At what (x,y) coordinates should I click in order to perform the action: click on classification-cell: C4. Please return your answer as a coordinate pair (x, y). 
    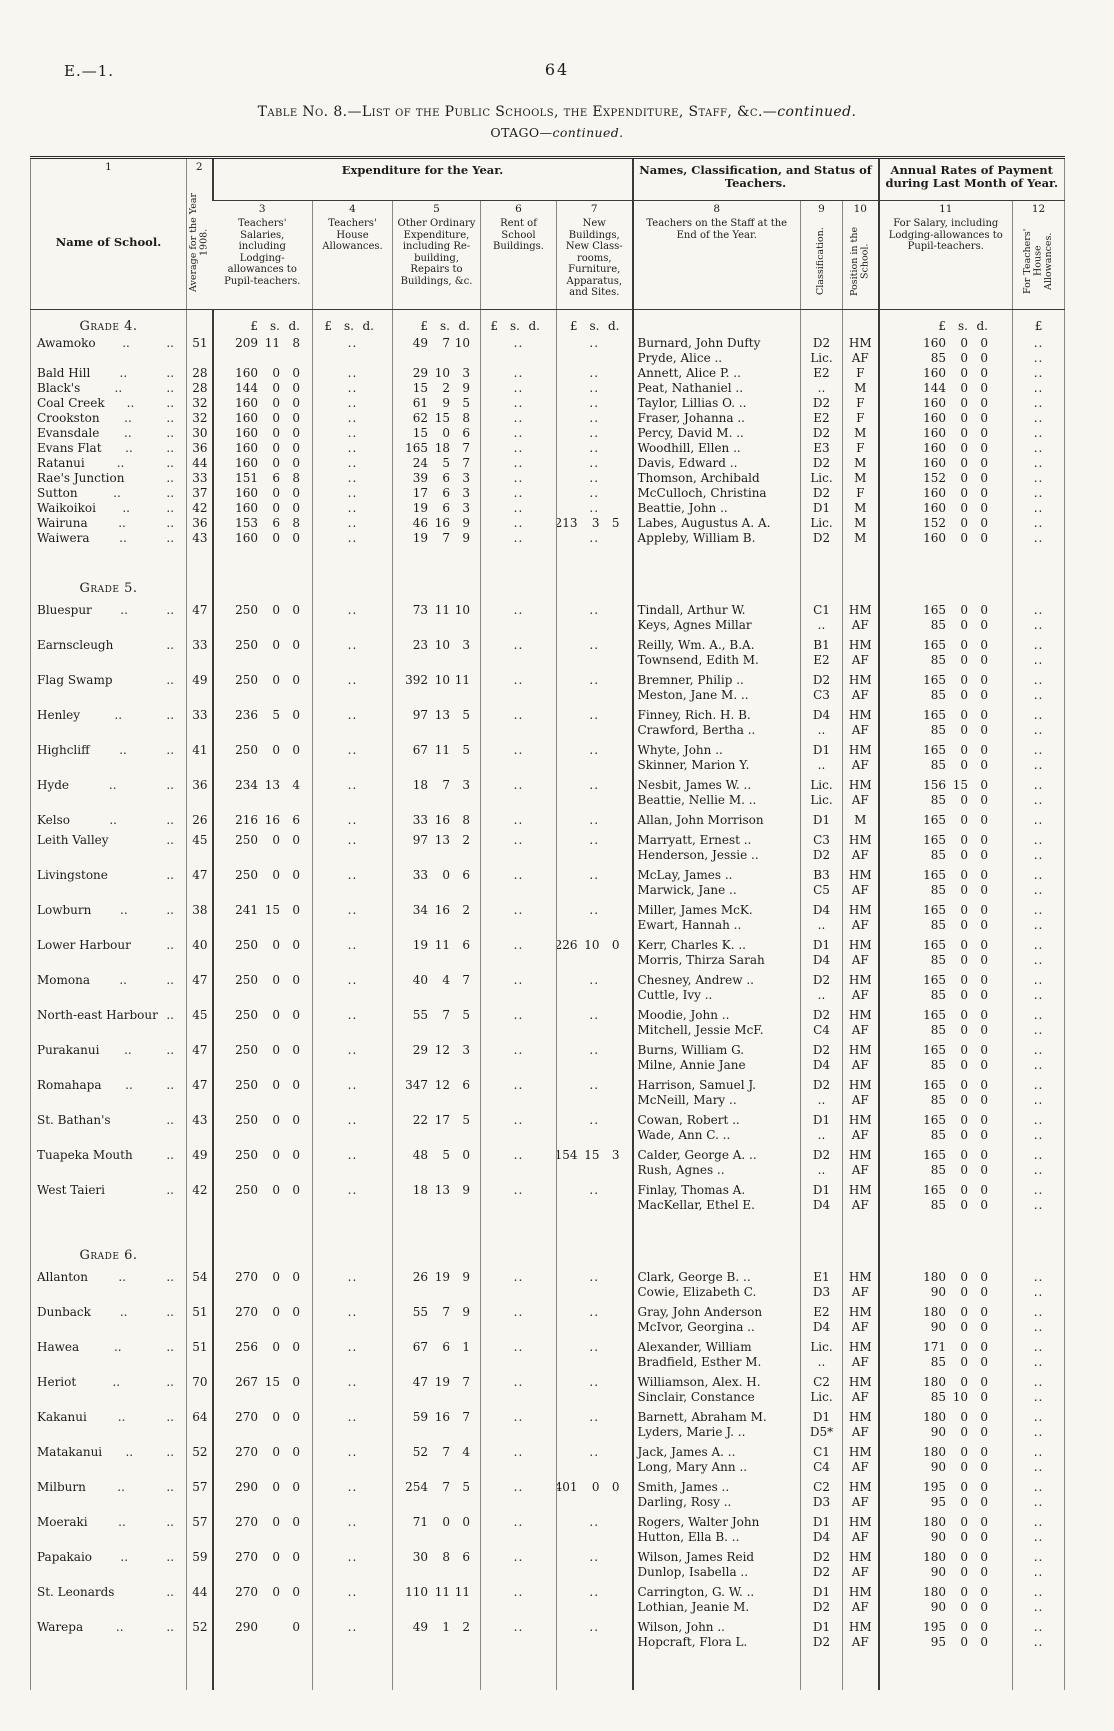
    Looking at the image, I should click on (821, 1030).